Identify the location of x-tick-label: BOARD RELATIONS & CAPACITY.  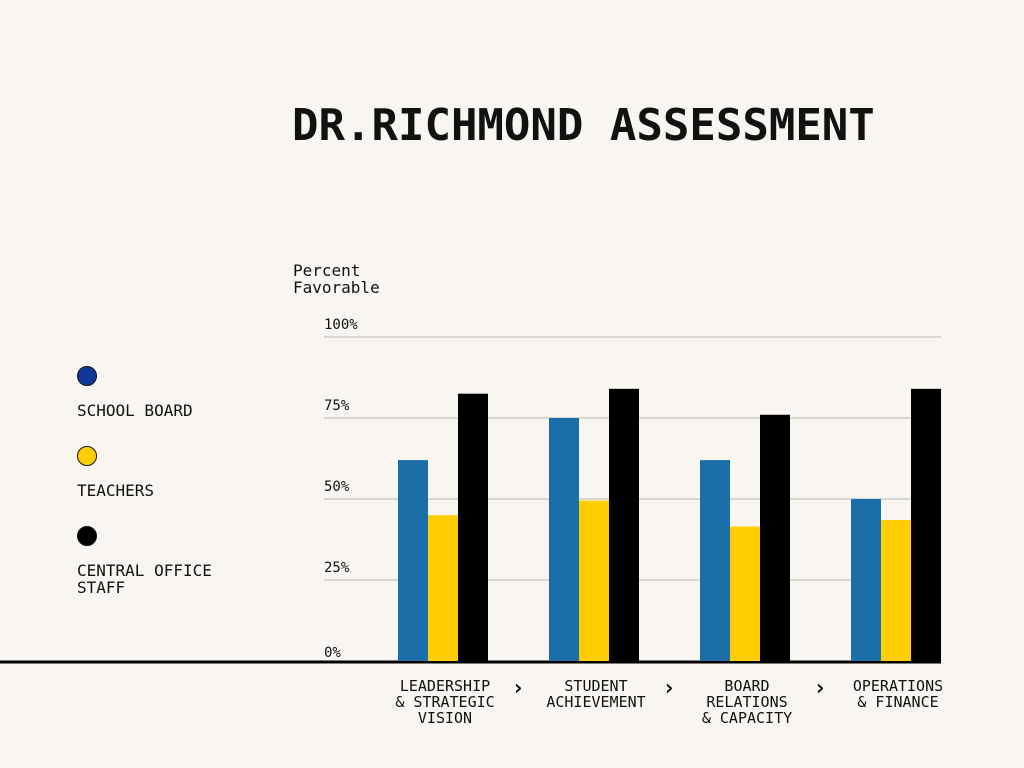
(747, 702).